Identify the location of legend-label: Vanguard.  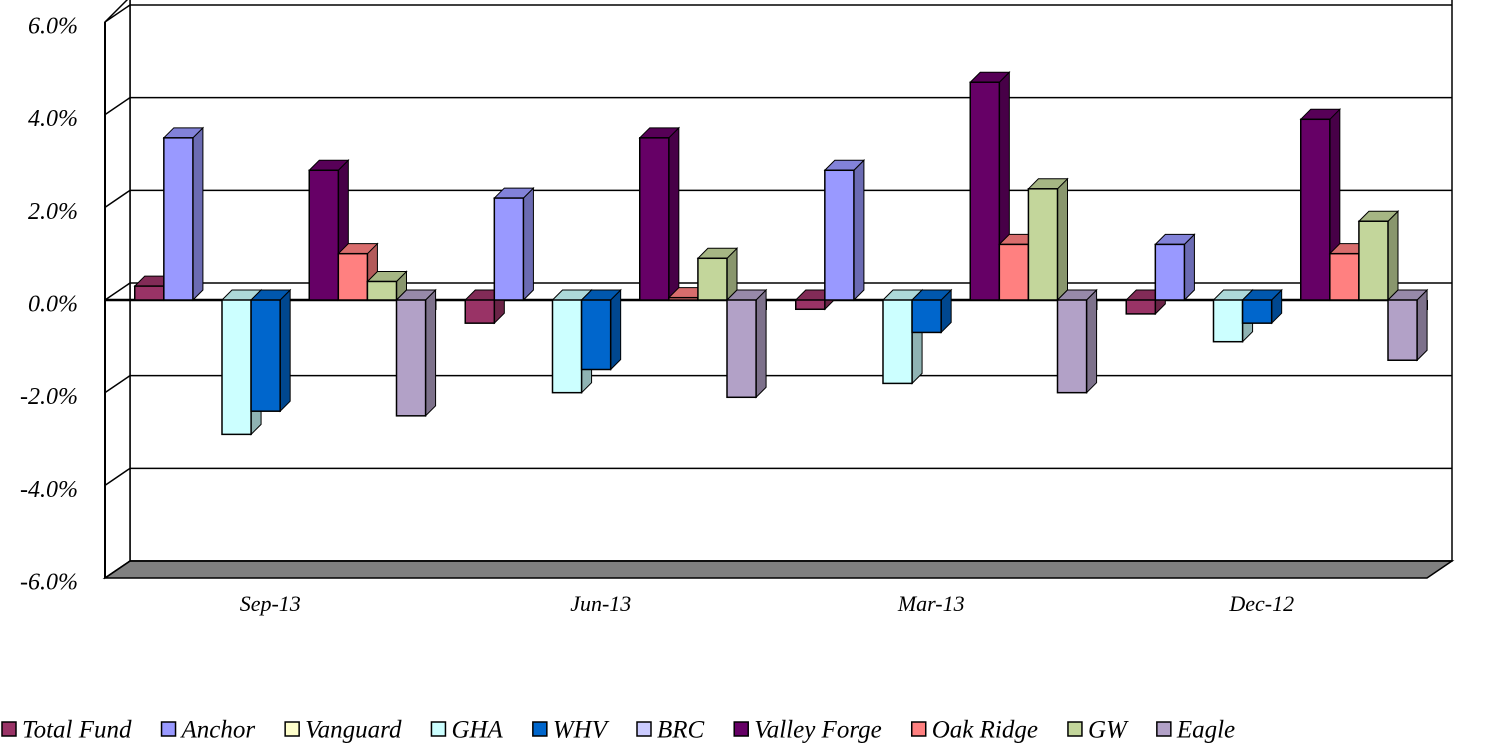
(353, 730).